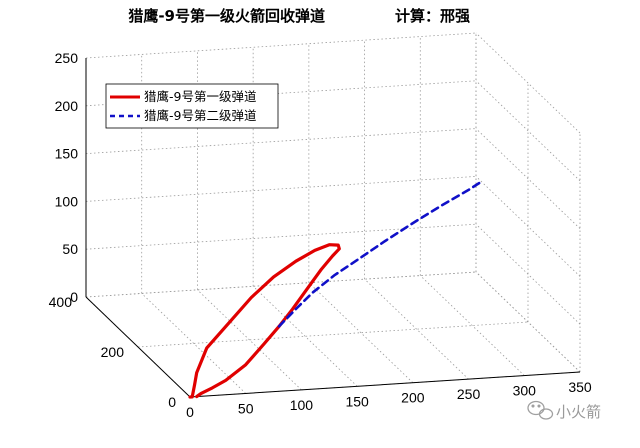 This screenshot has width=640, height=448. I want to click on legend-label-second-stage: 猎鹰-9号第二级弹道, so click(200, 115).